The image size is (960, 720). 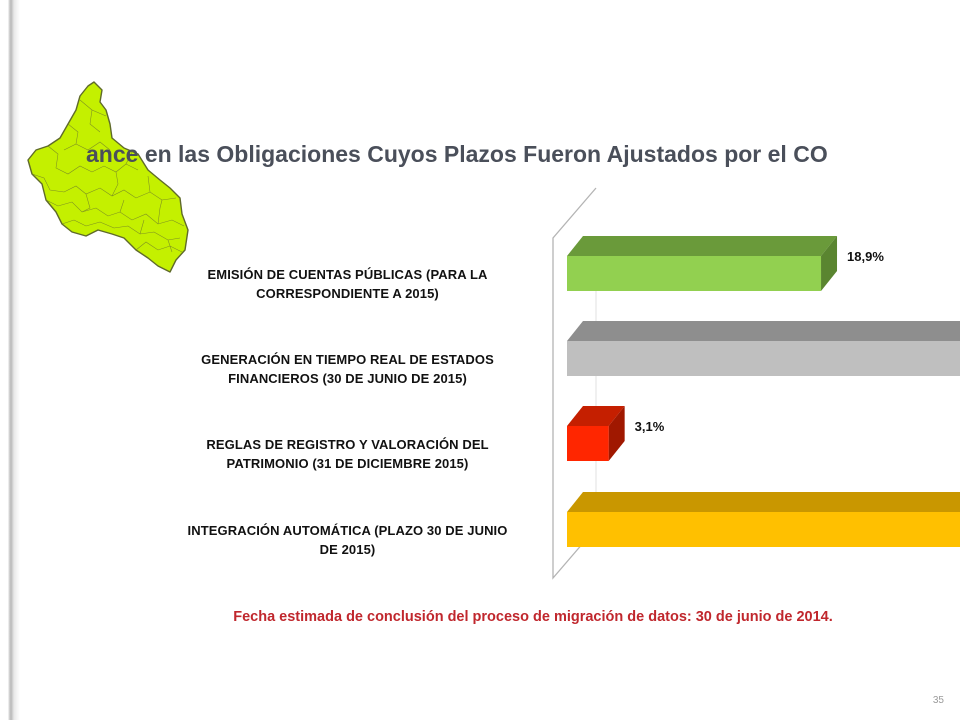 What do you see at coordinates (347, 359) in the screenshot?
I see `category-label-line: GENERACIÓN EN TIEMPO REAL DE ESTADOS` at bounding box center [347, 359].